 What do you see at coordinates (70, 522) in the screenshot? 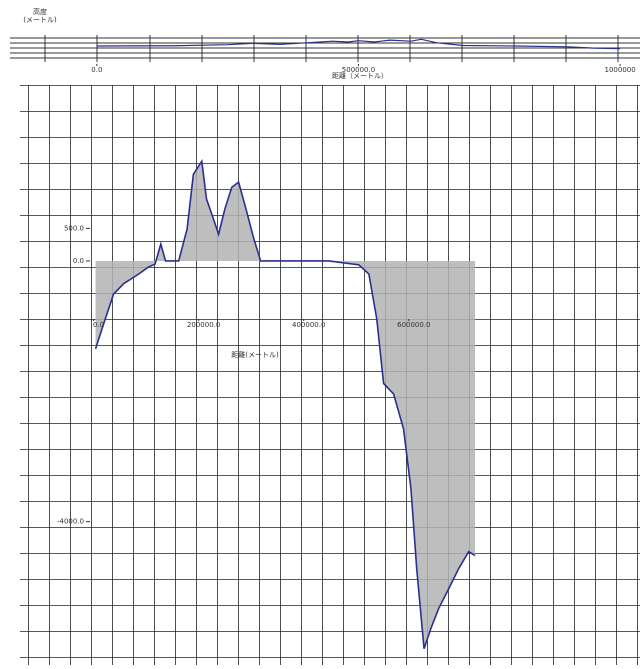
I see `y-tick-label: -4000.0` at bounding box center [70, 522].